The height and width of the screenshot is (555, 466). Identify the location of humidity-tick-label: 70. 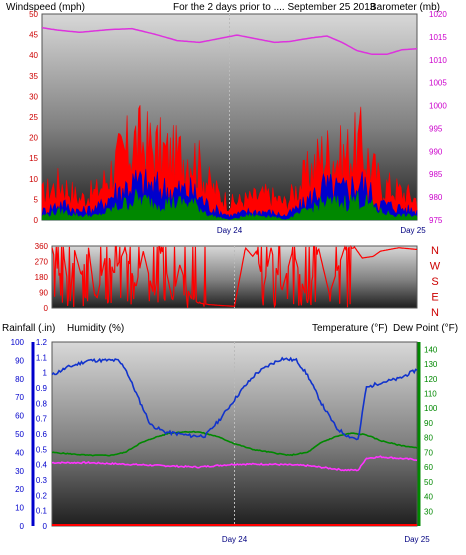
(19, 397).